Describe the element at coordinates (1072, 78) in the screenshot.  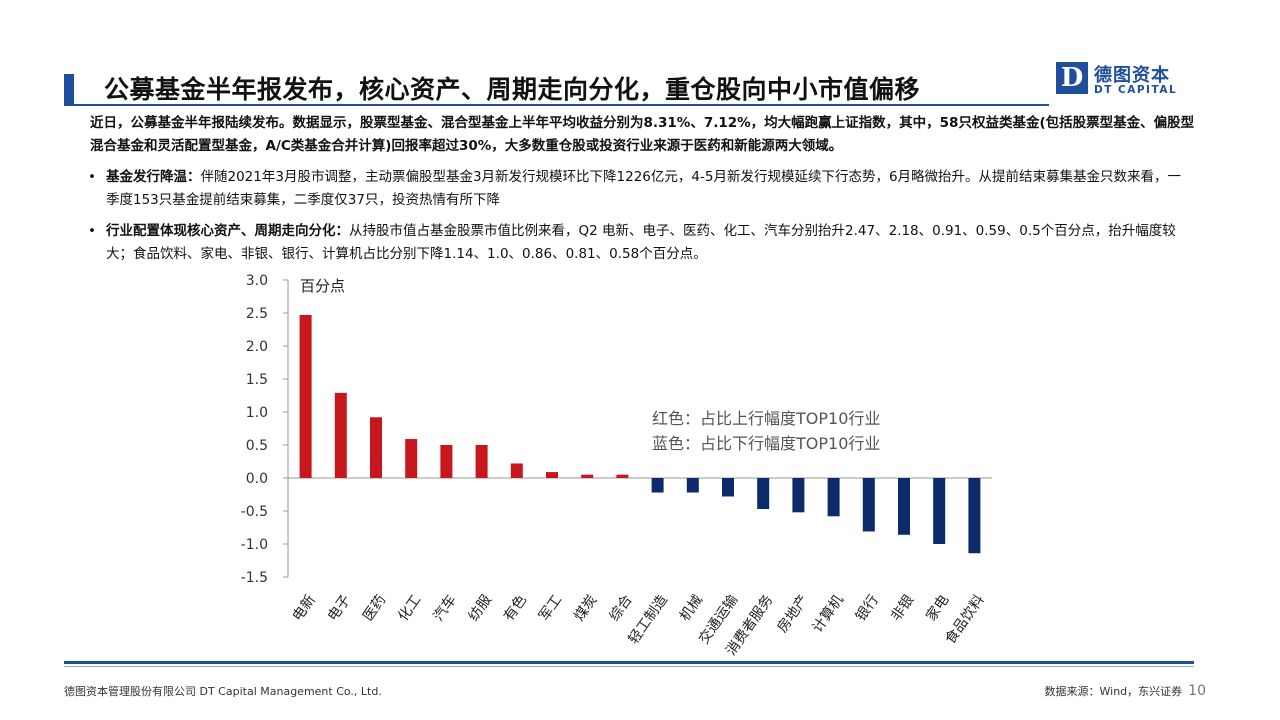
I see `logo-mark: D` at that location.